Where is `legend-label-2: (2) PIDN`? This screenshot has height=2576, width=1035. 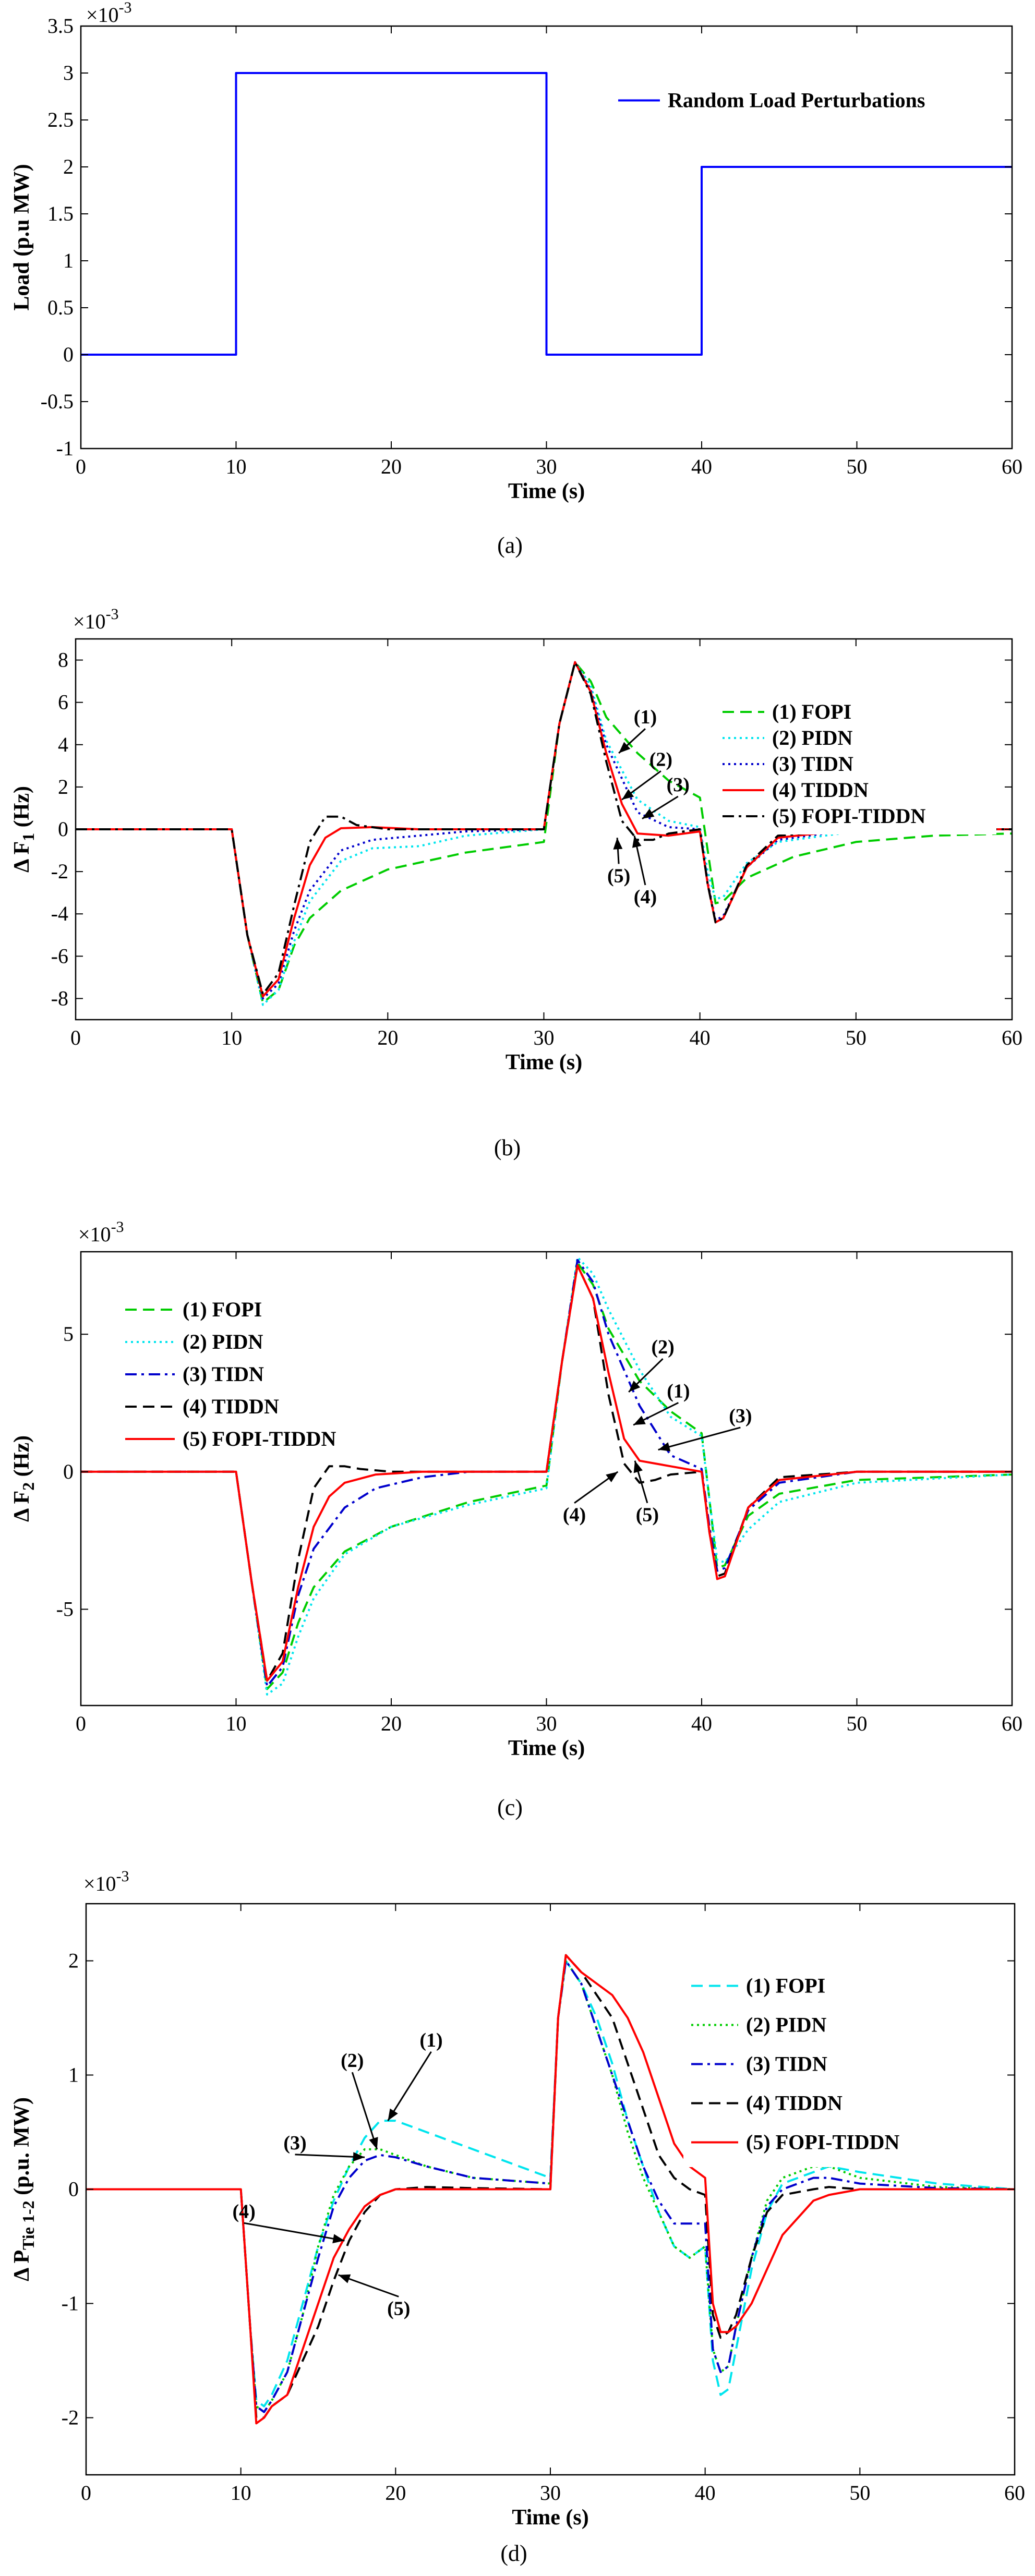 legend-label-2: (2) PIDN is located at coordinates (787, 2025).